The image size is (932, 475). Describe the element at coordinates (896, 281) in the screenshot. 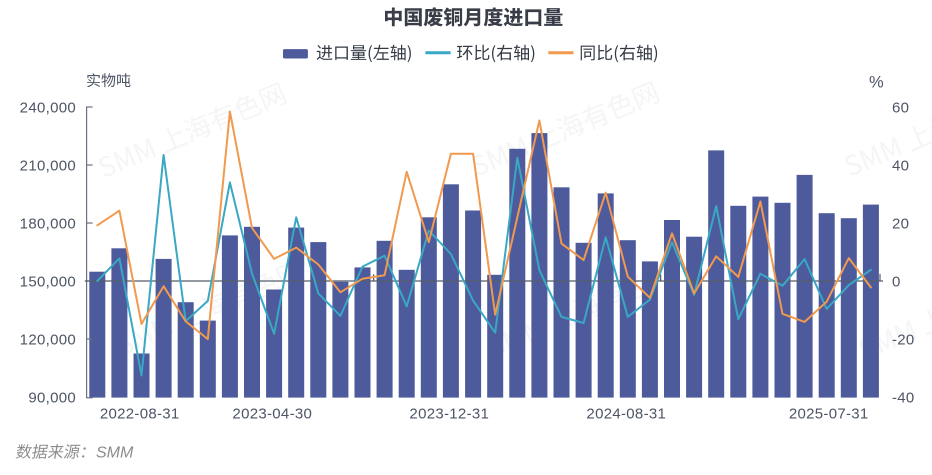

I see `svg-text: 0` at that location.